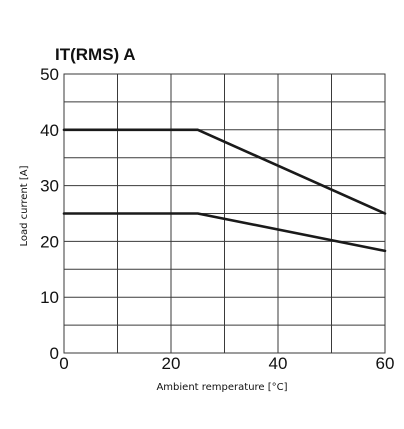 The height and width of the screenshot is (429, 404). I want to click on y-axis-label: Load current [A], so click(24, 205).